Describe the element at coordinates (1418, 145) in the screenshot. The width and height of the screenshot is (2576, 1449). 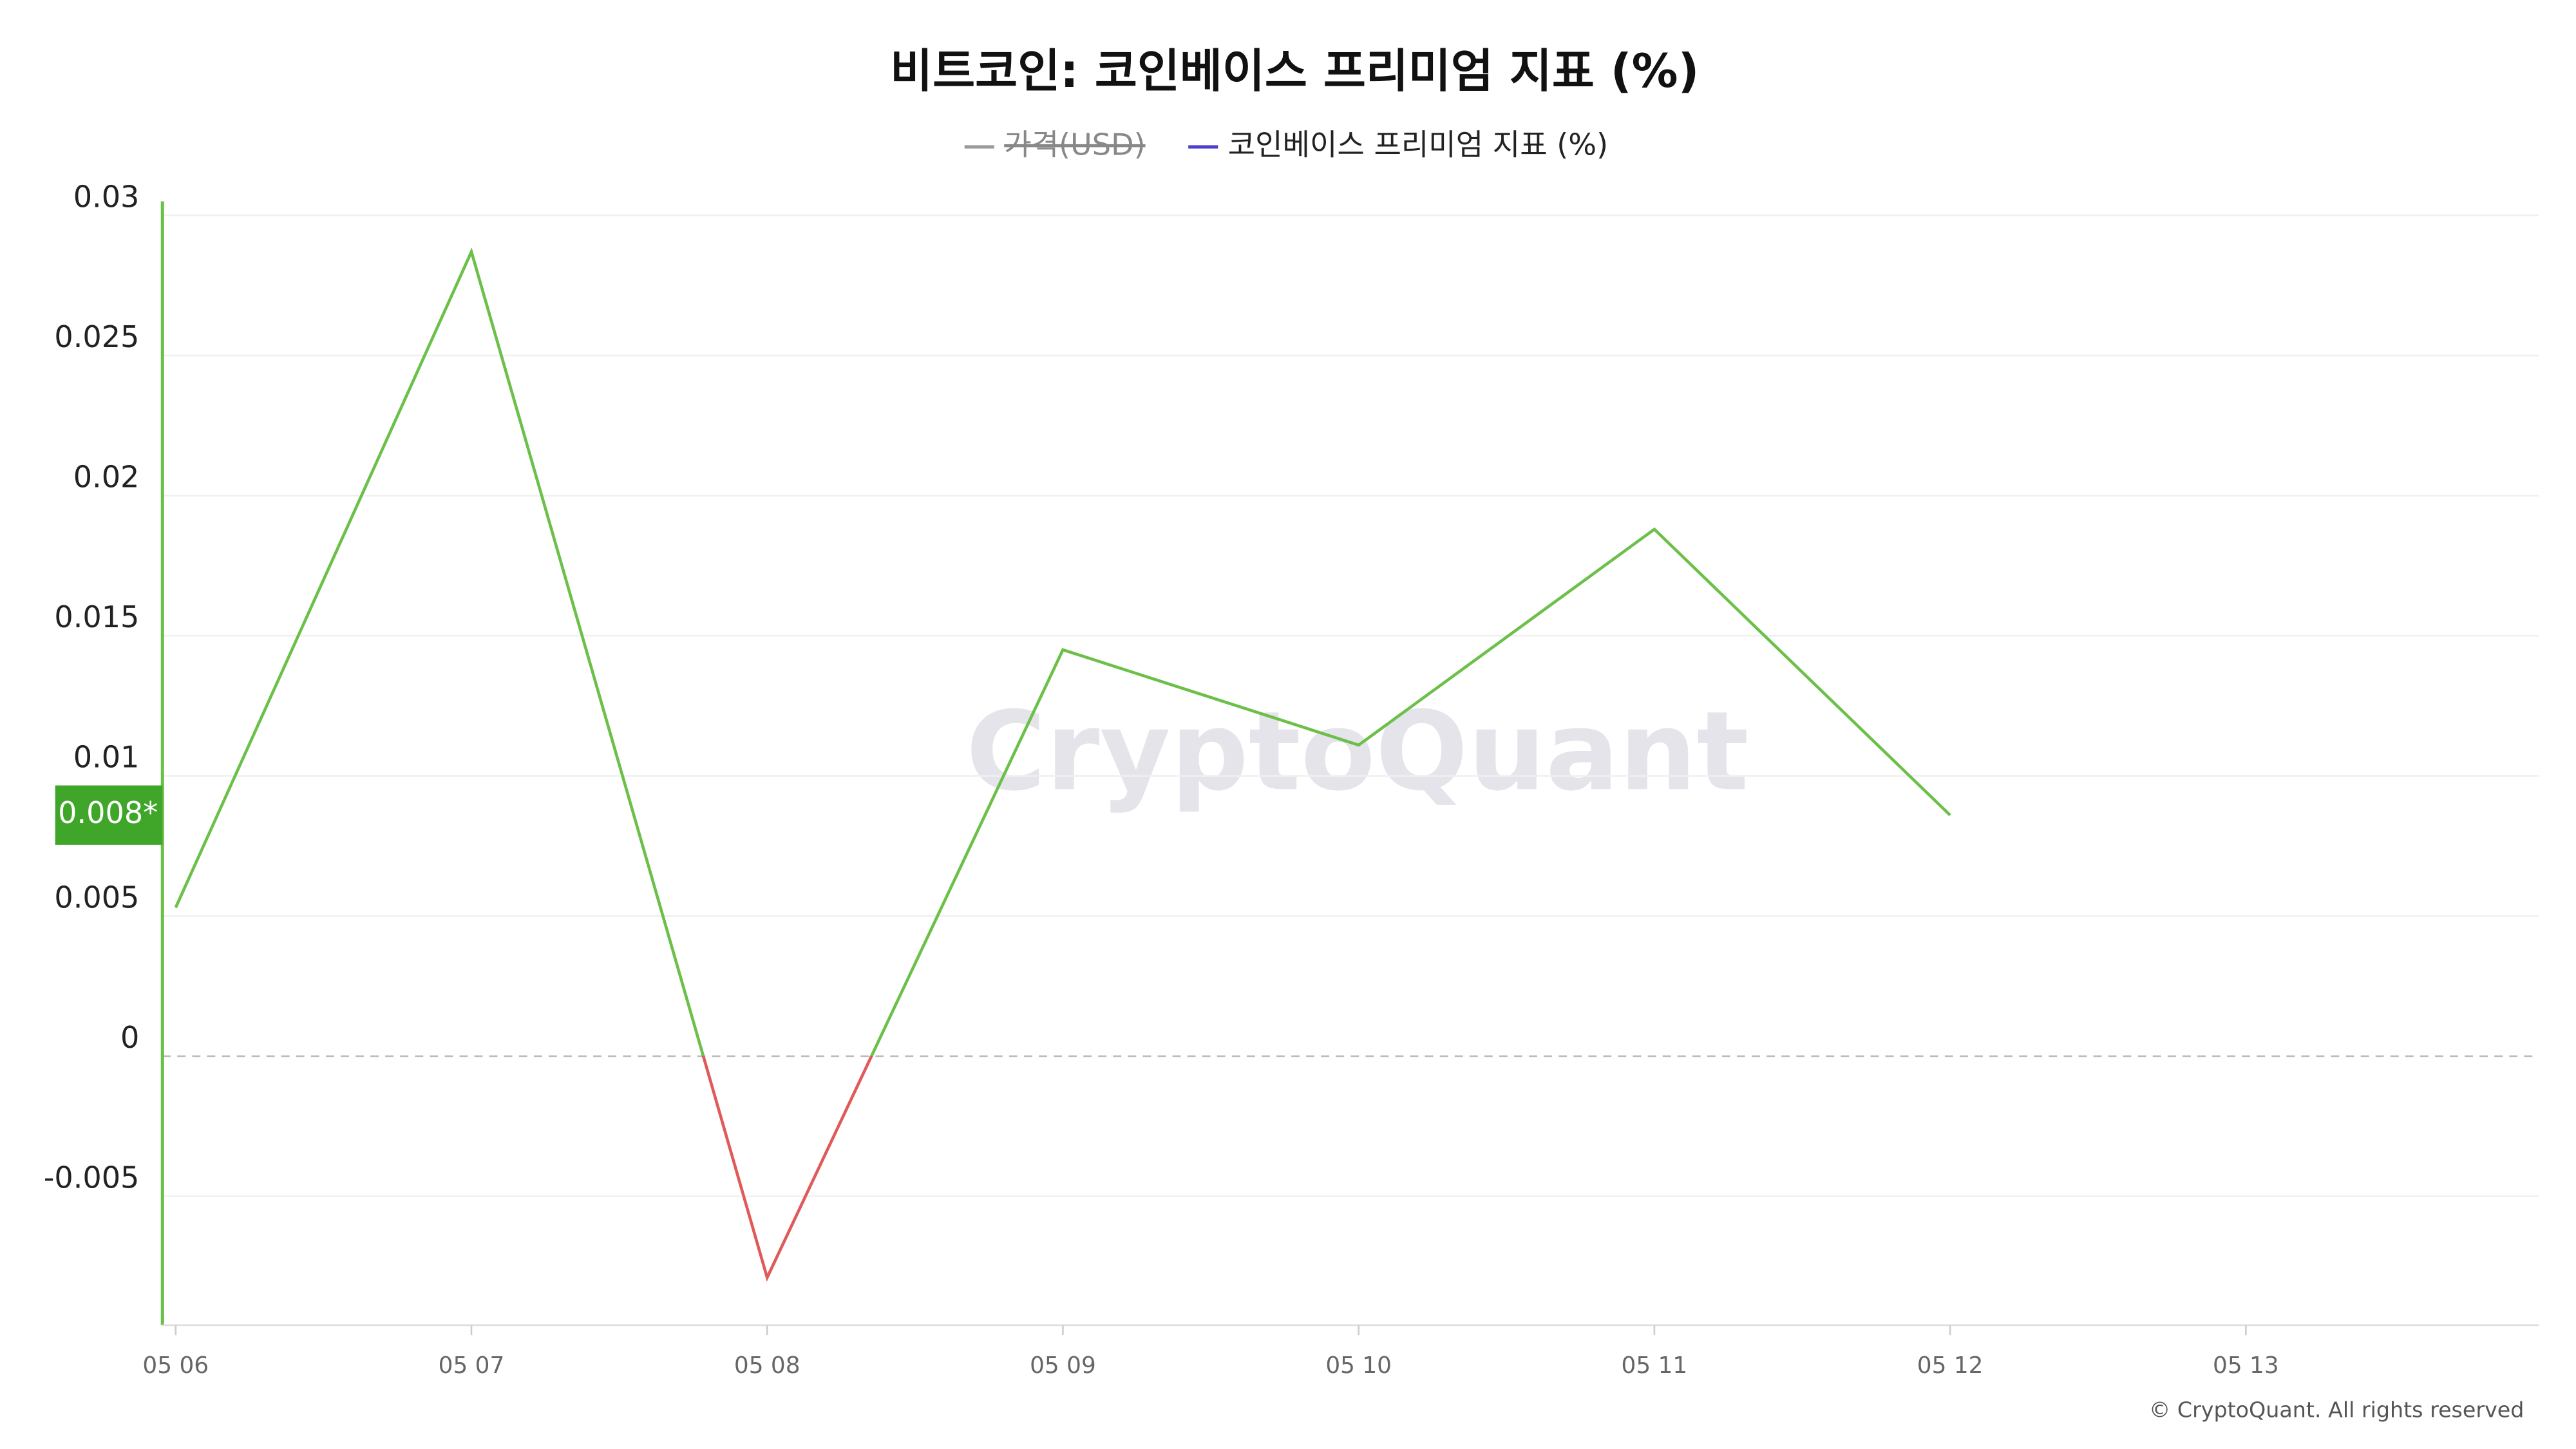
I see `legend-label: 코인베이스 프리미엄 지표 (%)` at that location.